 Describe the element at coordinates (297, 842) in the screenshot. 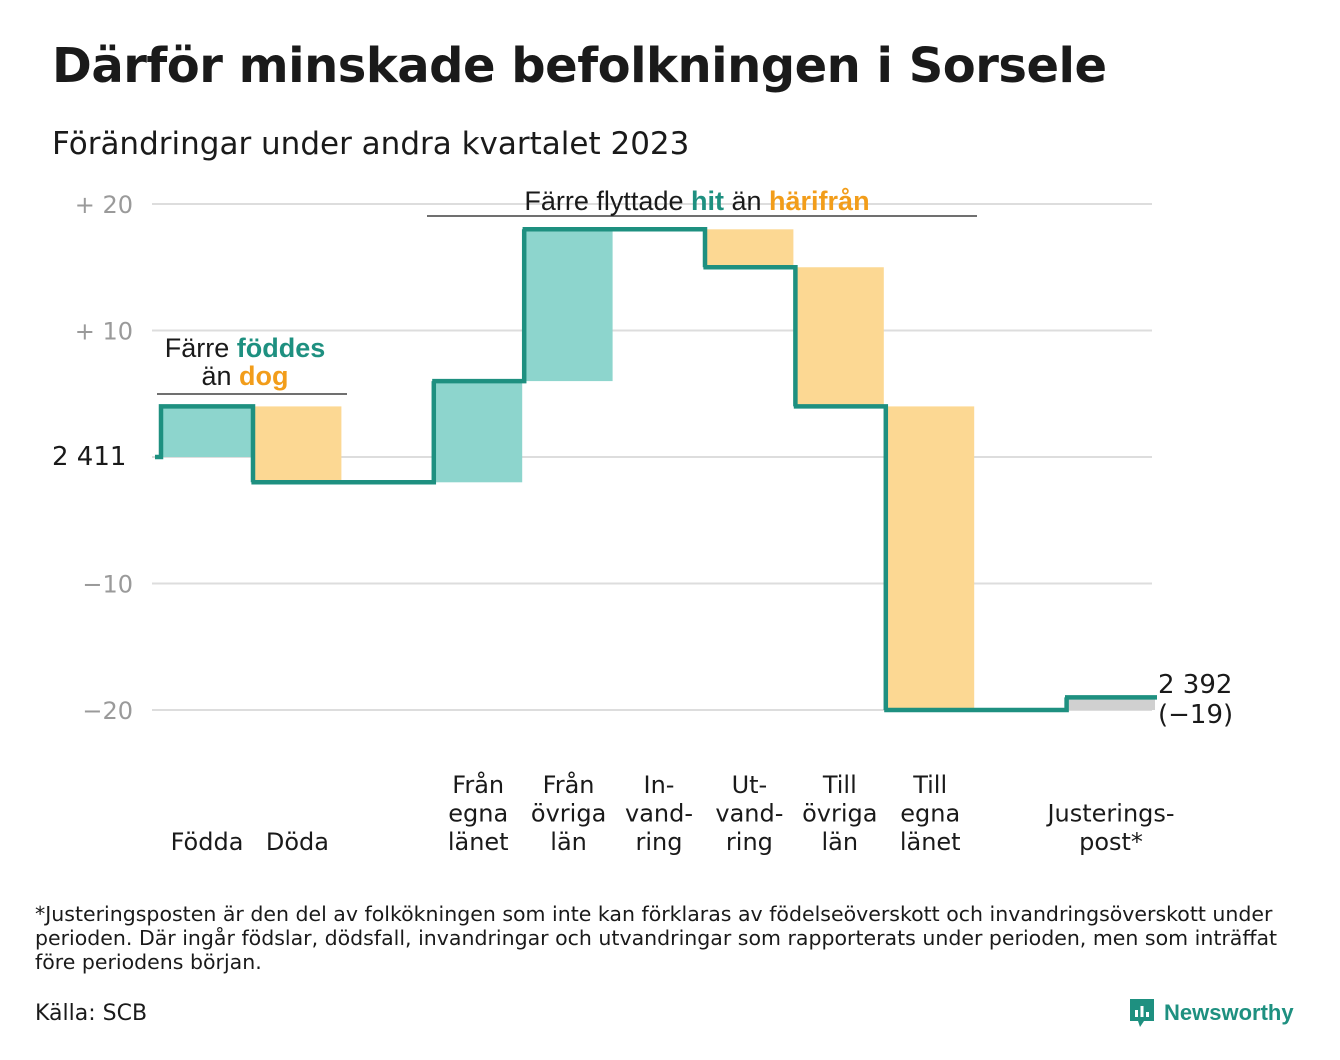

I see `x-category-label: Döda` at that location.